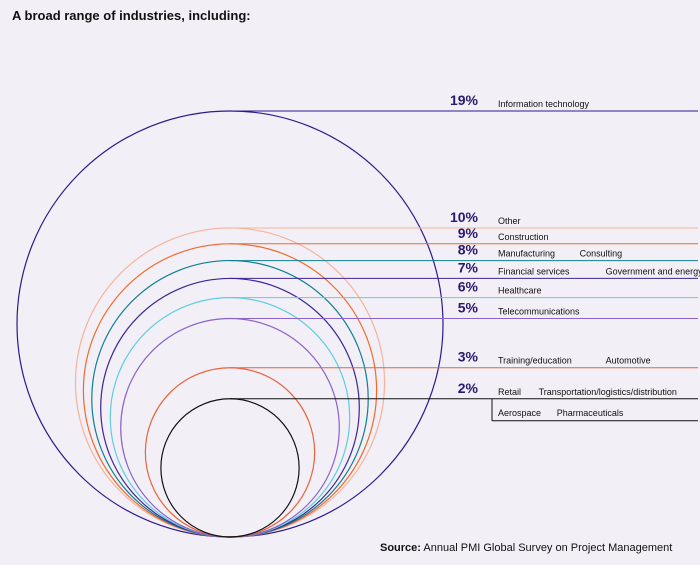 The height and width of the screenshot is (565, 700). I want to click on industry-label: Manufacturing, so click(526, 254).